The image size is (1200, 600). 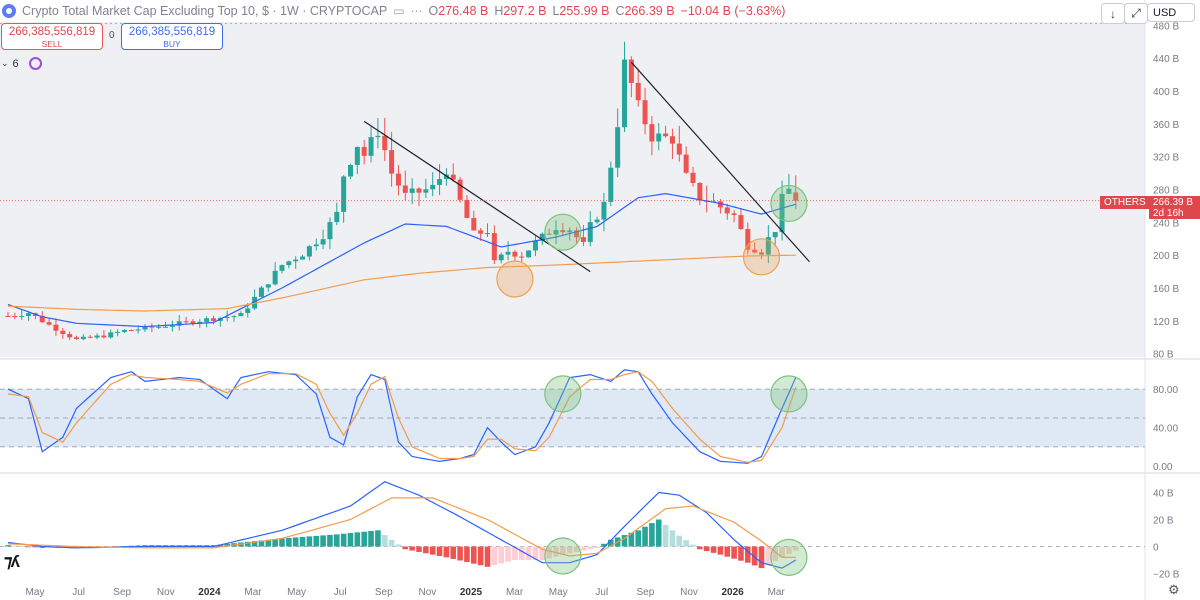 I want to click on high-value: 297.2 B, so click(x=525, y=11).